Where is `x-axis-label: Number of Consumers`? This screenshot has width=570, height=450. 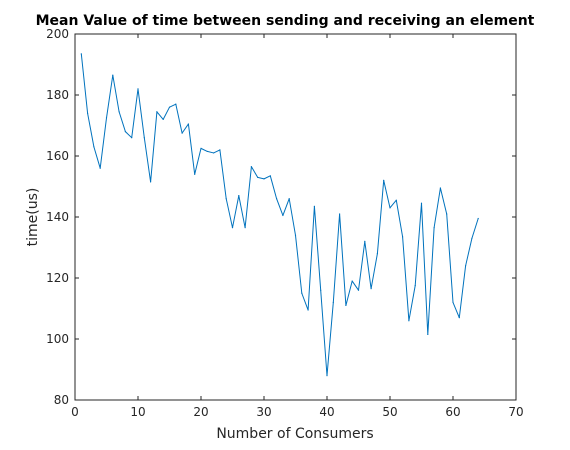
x-axis-label: Number of Consumers is located at coordinates (294, 434).